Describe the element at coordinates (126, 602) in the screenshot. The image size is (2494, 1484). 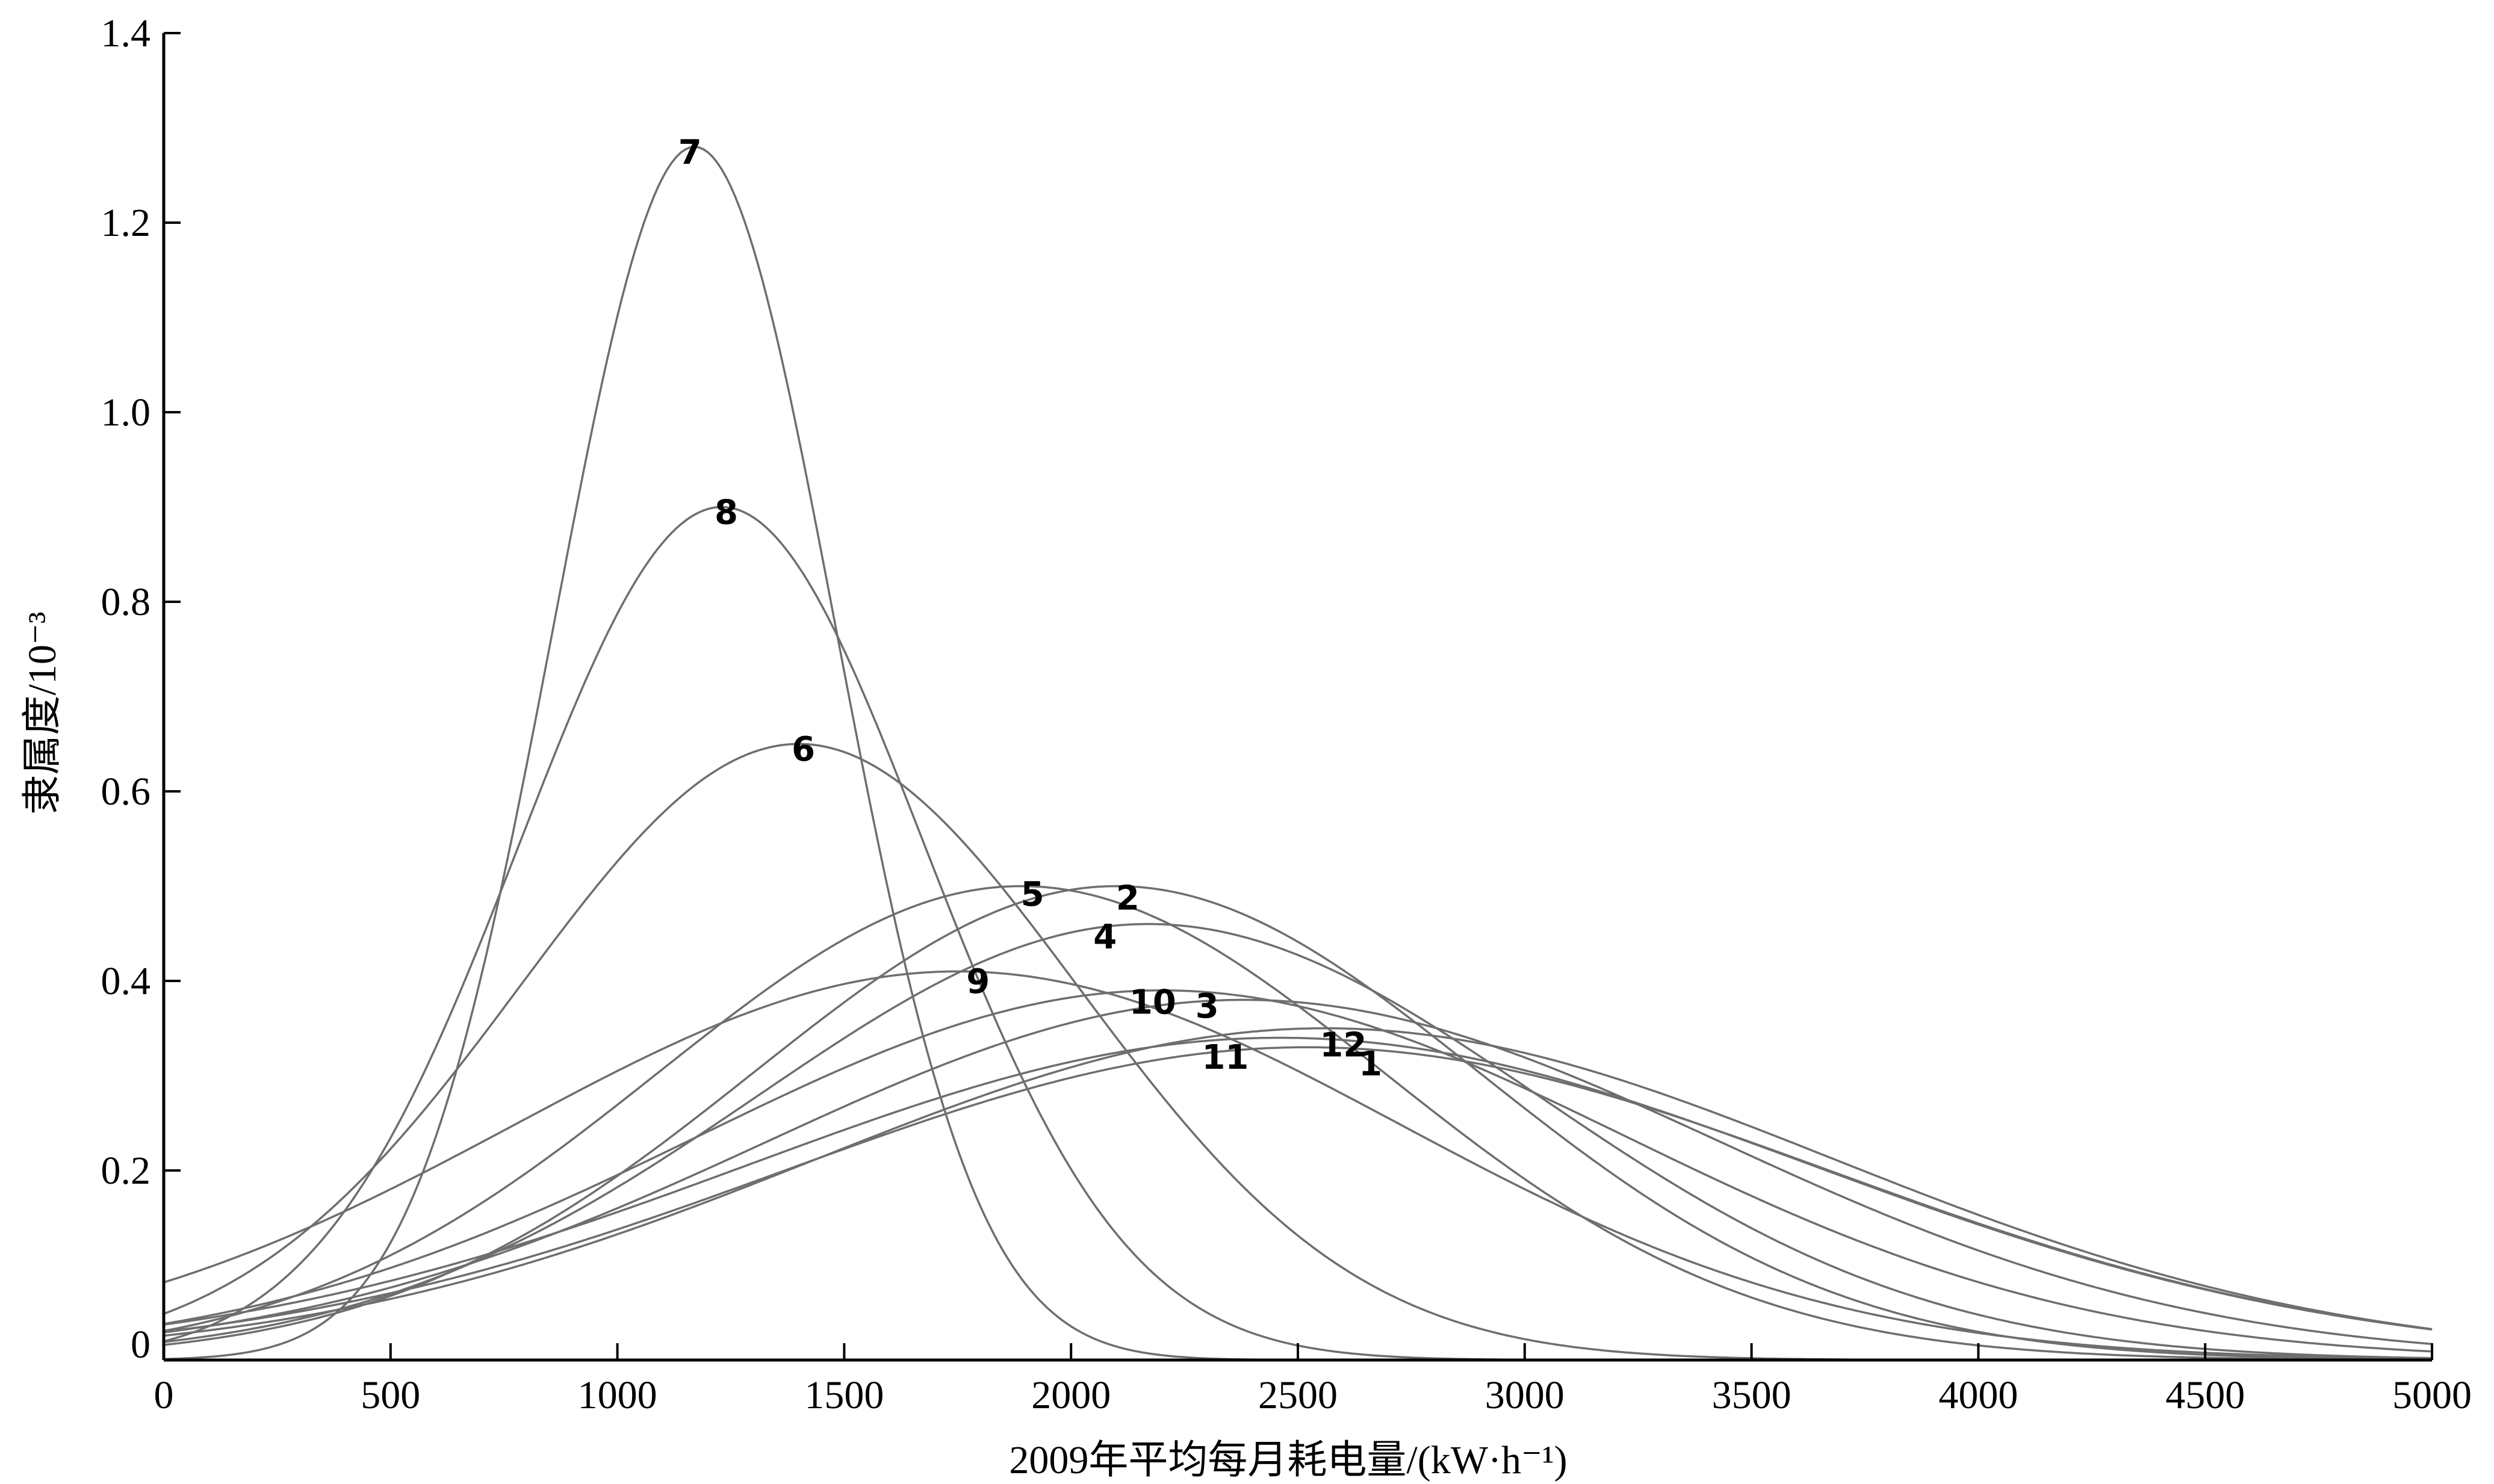
I see `y-tick-label: 0.8` at that location.